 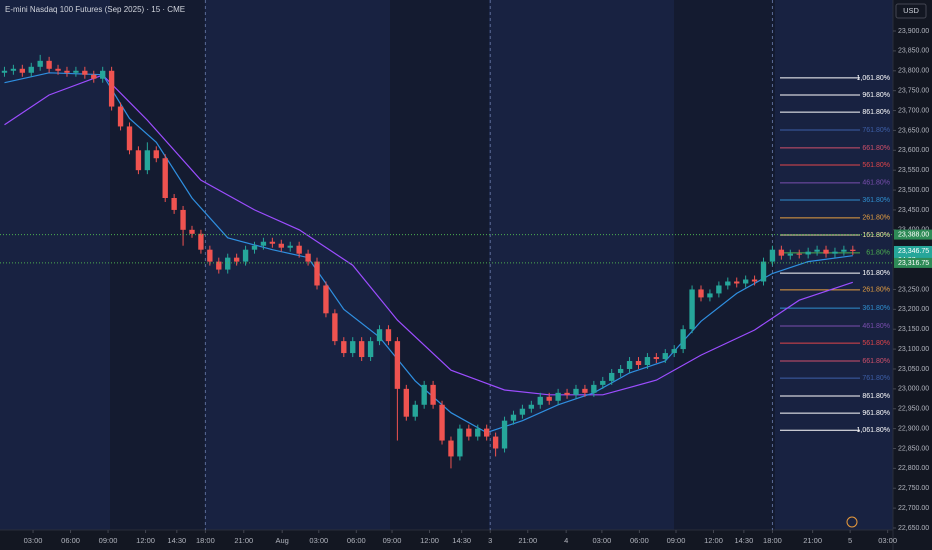 What do you see at coordinates (913, 31) in the screenshot?
I see `y-tick-label: 23,900.00` at bounding box center [913, 31].